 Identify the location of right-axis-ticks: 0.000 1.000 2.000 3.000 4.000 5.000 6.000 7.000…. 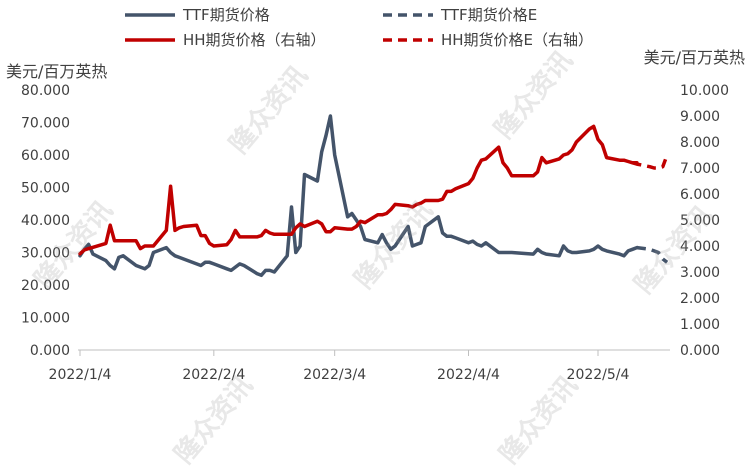
(704, 221).